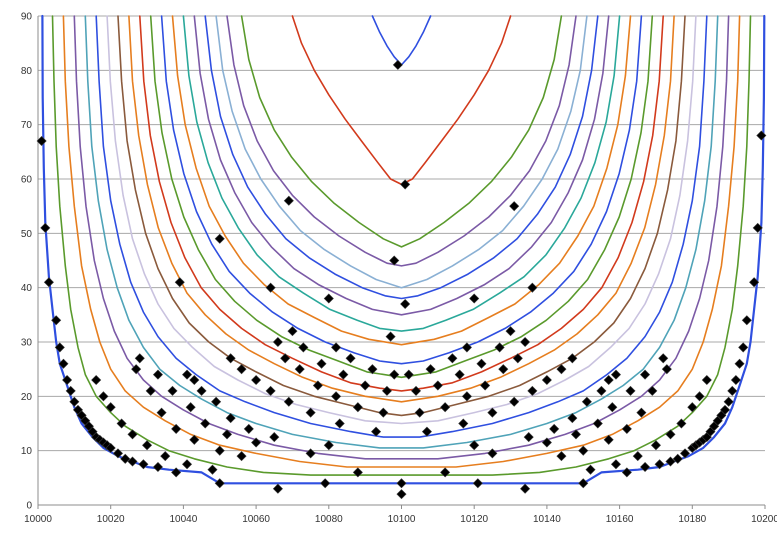  I want to click on x-tick-label: 10140, so click(547, 519).